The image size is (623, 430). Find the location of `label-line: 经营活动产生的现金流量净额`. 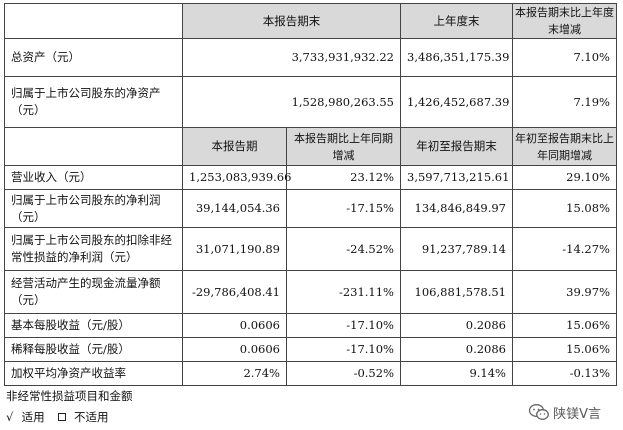

label-line: 经营活动产生的现金流量净额 is located at coordinates (86, 283).